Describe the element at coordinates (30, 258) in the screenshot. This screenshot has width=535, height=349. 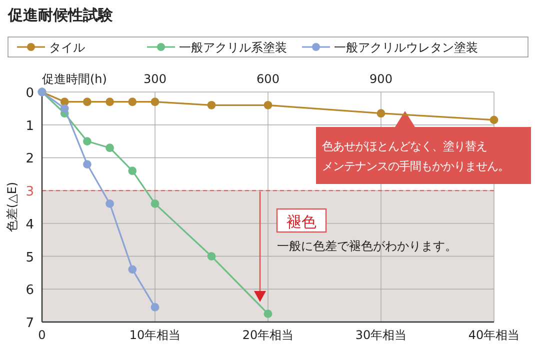
I see `y-tick-label: 5` at that location.